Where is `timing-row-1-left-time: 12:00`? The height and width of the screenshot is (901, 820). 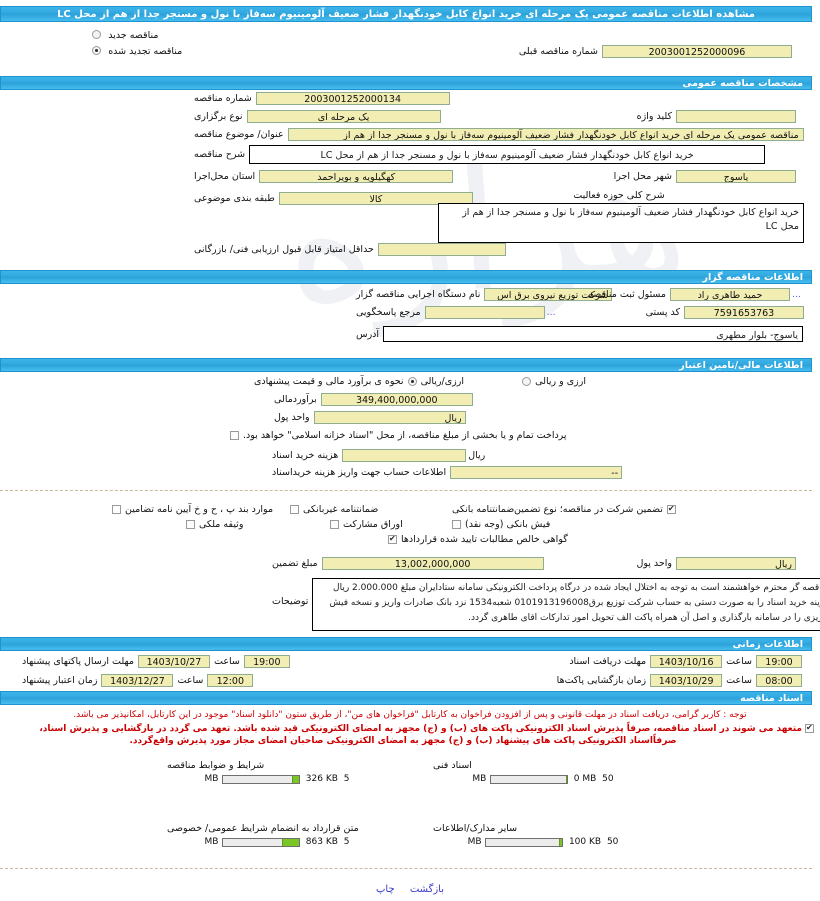
timing-row-1-left-time: 12:00 is located at coordinates (230, 680).